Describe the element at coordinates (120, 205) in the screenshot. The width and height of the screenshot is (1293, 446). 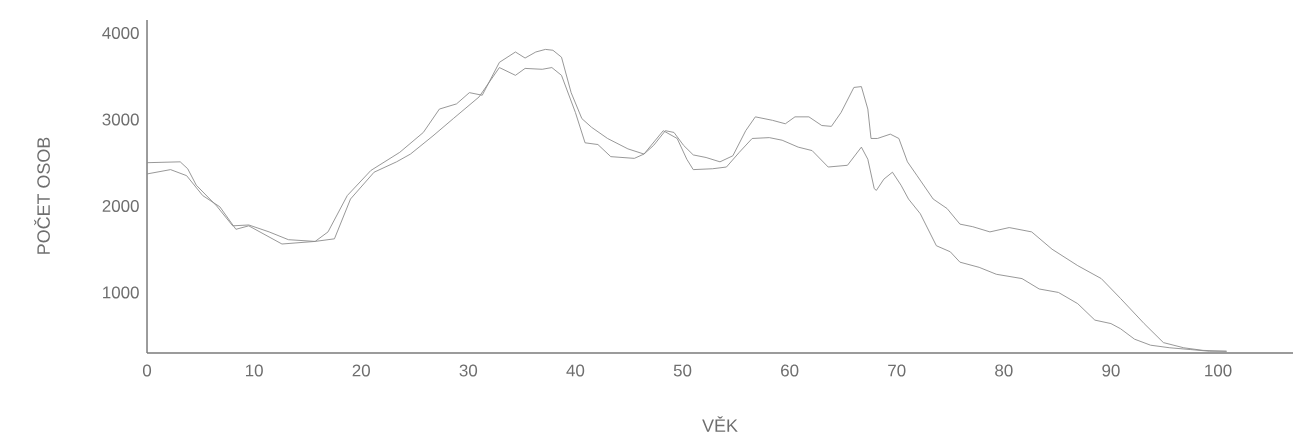
I see `y-tick-label: 2000` at that location.